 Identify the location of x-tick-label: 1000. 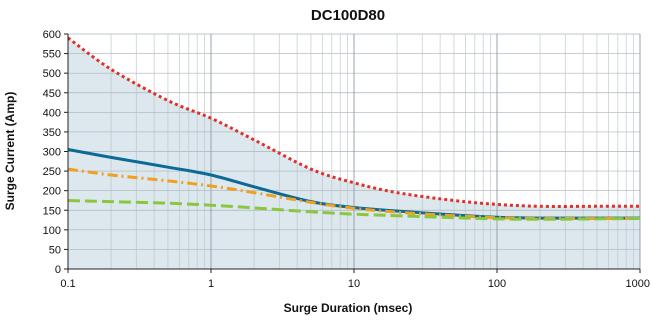
(638, 284).